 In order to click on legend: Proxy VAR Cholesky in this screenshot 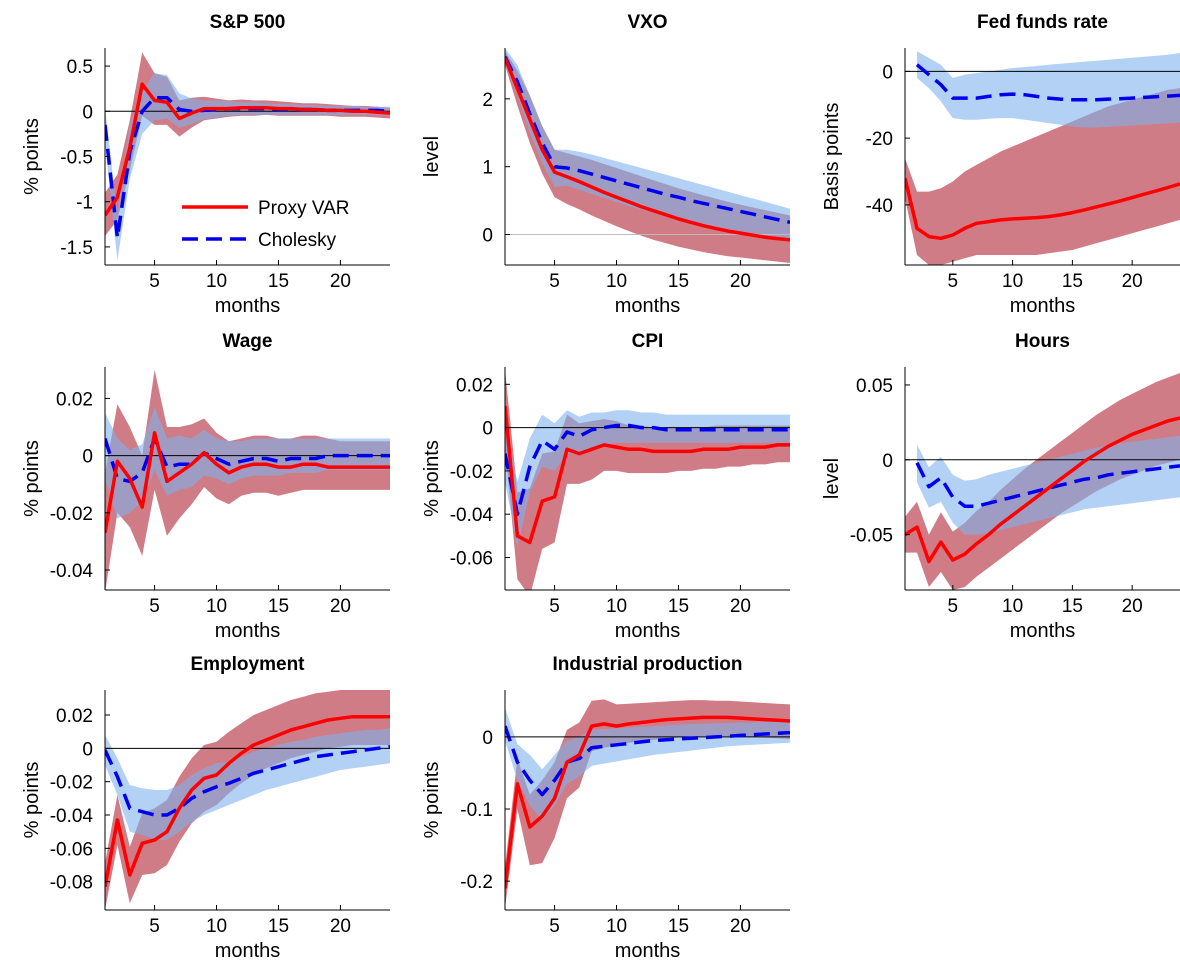, I will do `click(266, 224)`.